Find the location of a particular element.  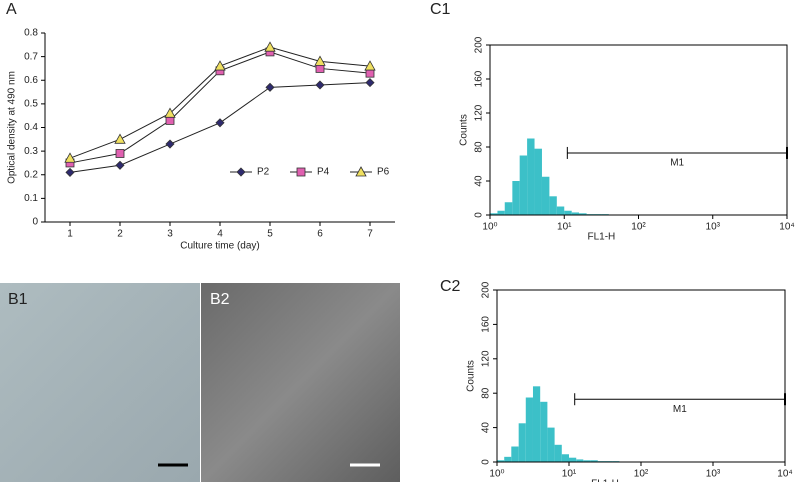

panel-label: B1 is located at coordinates (18, 299).